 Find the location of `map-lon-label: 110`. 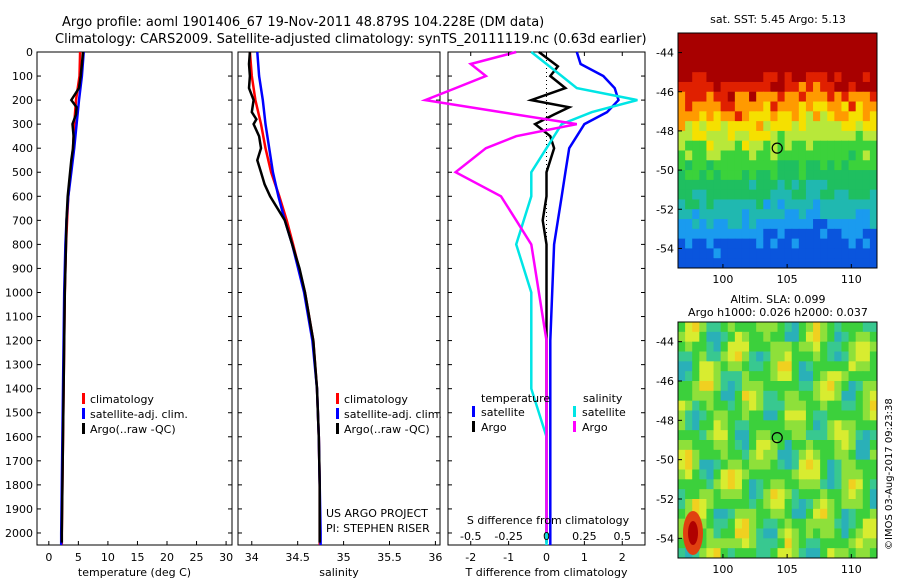

map-lon-label: 110 is located at coordinates (851, 279).